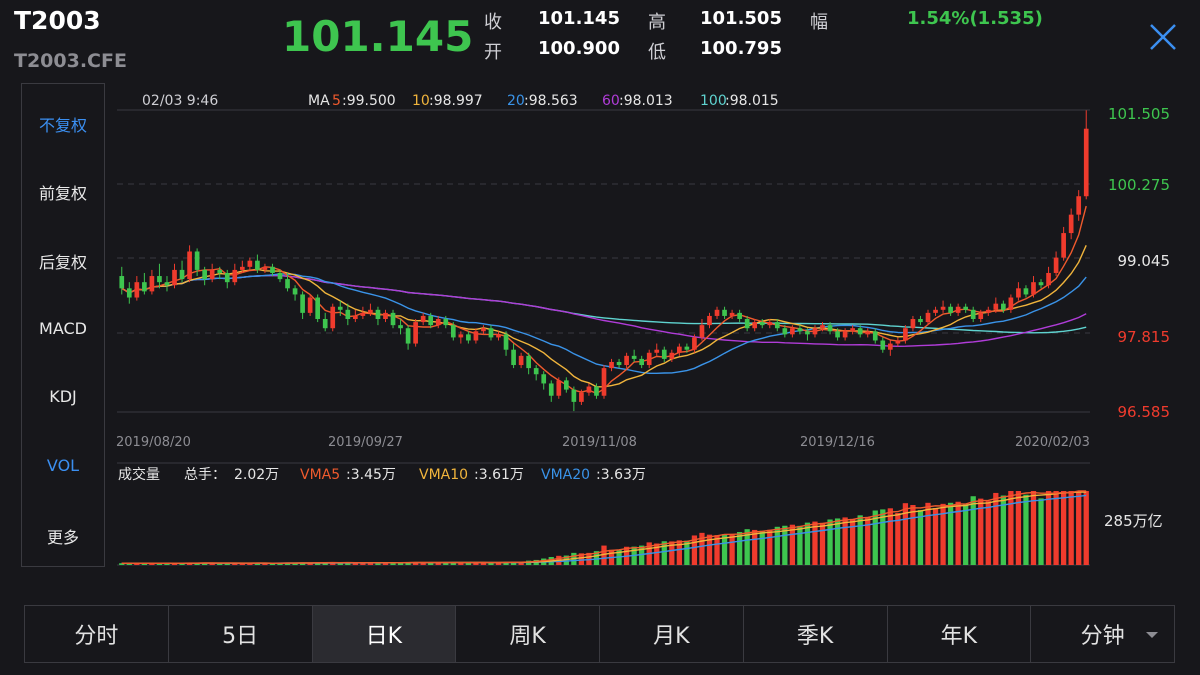 This screenshot has width=1200, height=675. Describe the element at coordinates (621, 475) in the screenshot. I see `vma20-value: :3.63万` at that location.